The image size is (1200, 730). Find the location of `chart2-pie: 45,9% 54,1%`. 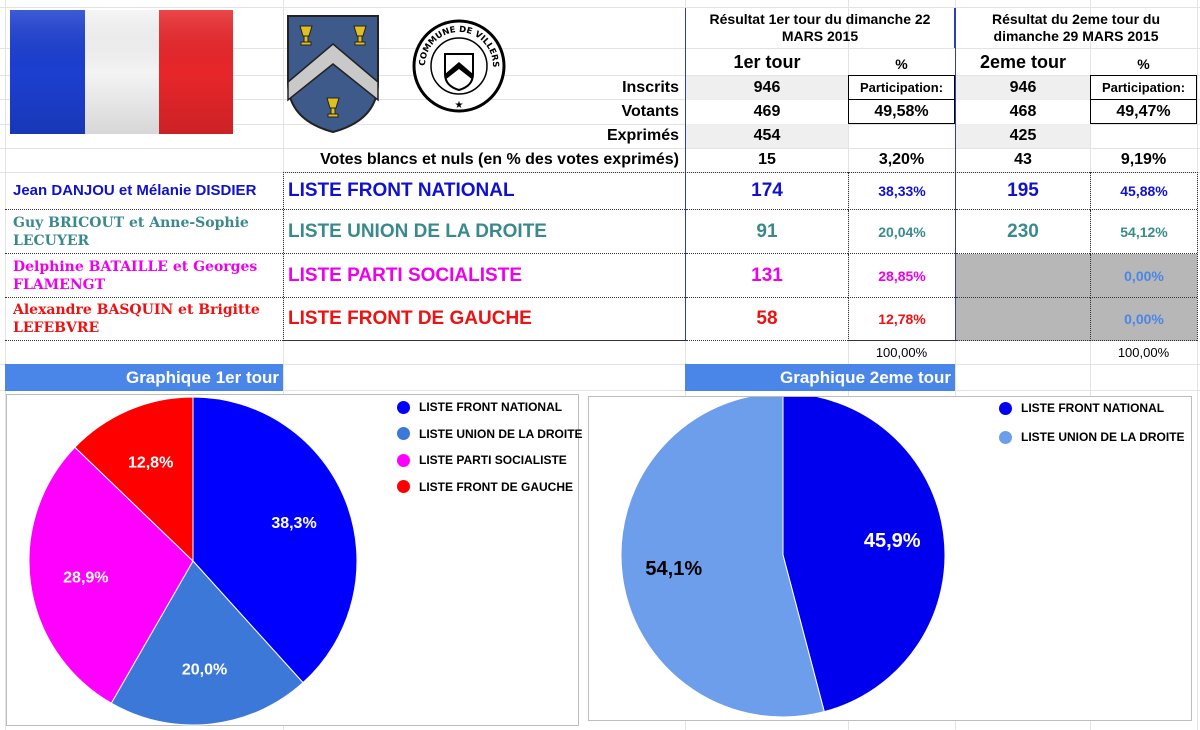

chart2-pie: 45,9% 54,1% is located at coordinates (783, 557).